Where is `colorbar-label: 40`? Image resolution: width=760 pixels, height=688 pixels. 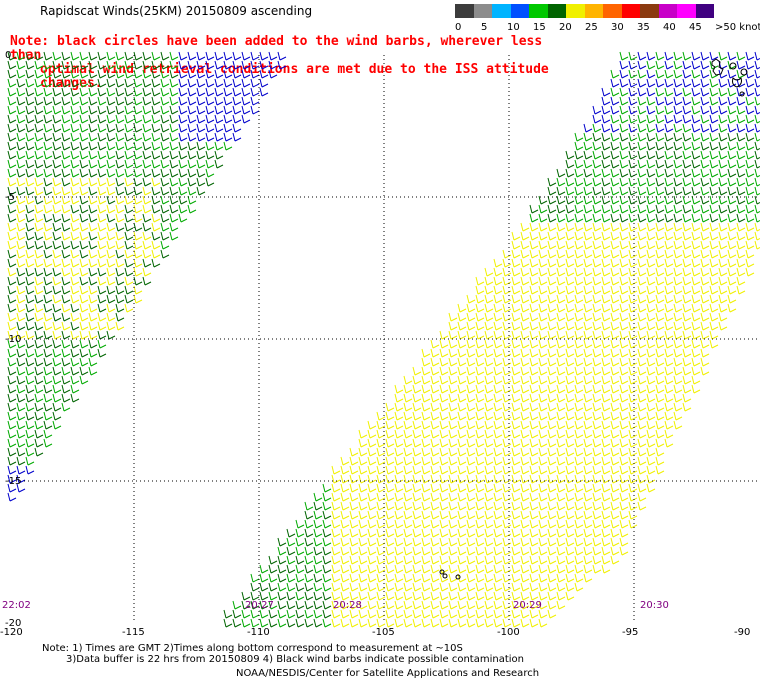
colorbar-label: 40 is located at coordinates (669, 27).